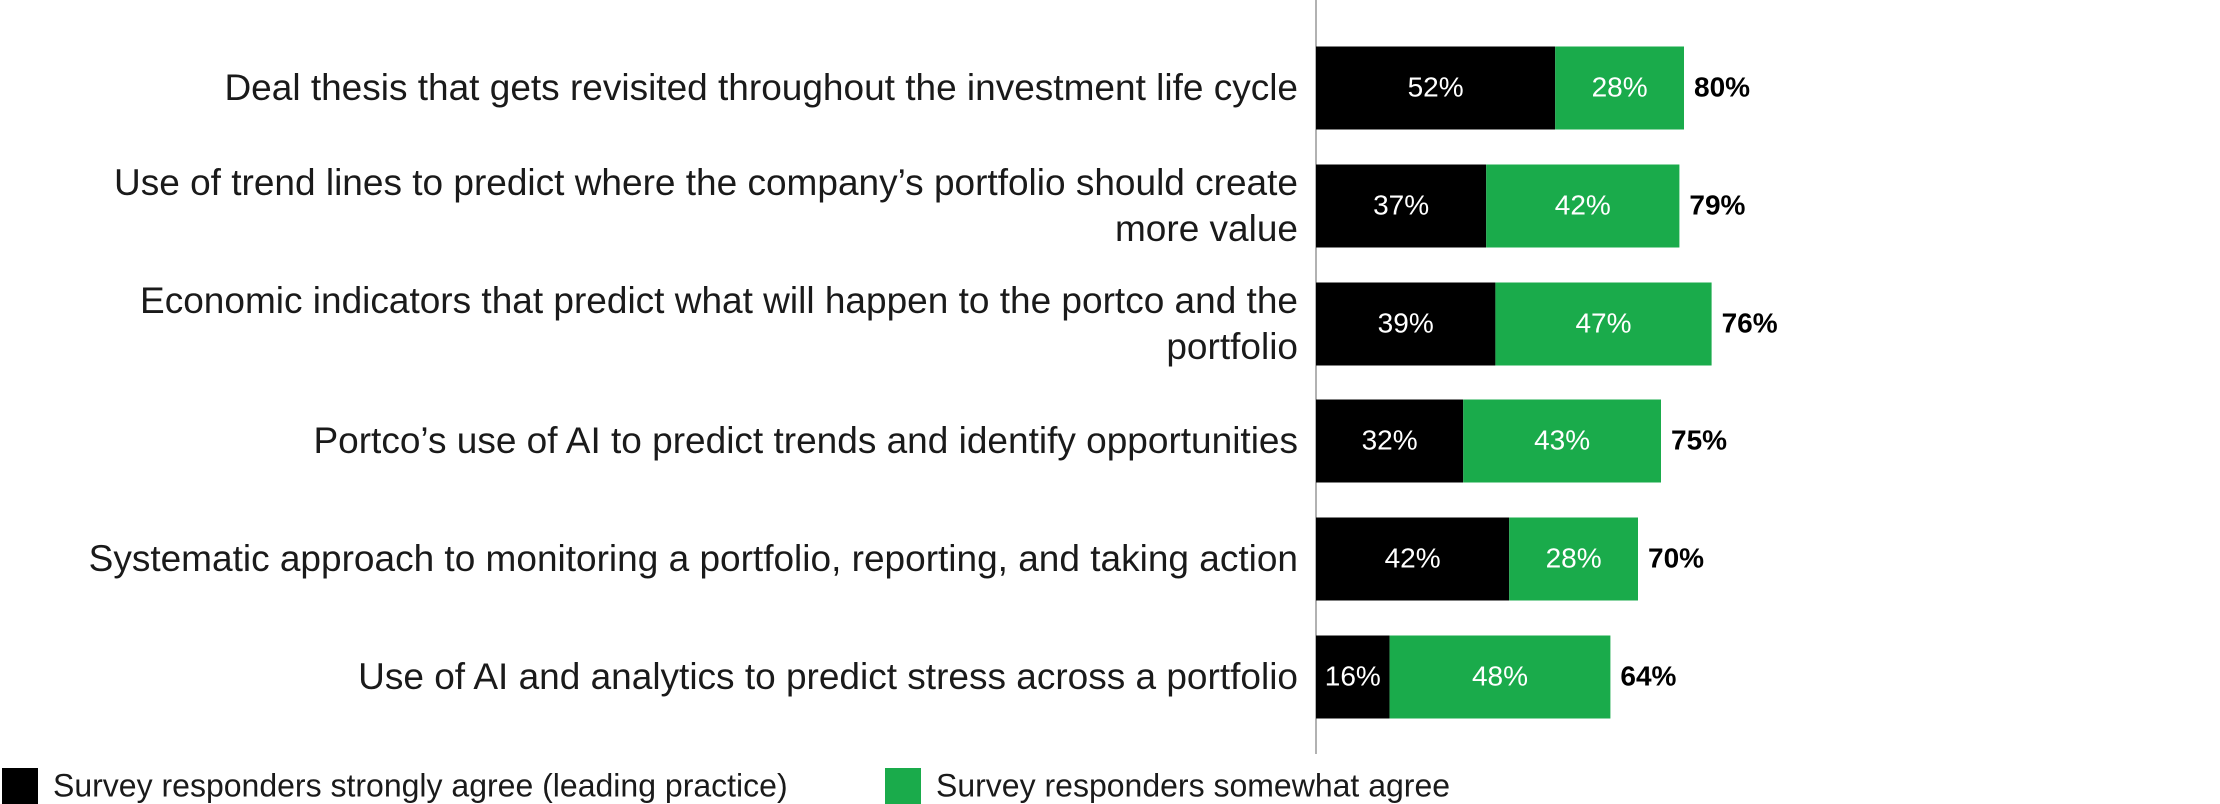 This screenshot has height=804, width=2220. What do you see at coordinates (1750, 322) in the screenshot?
I see `total-label: 76%` at bounding box center [1750, 322].